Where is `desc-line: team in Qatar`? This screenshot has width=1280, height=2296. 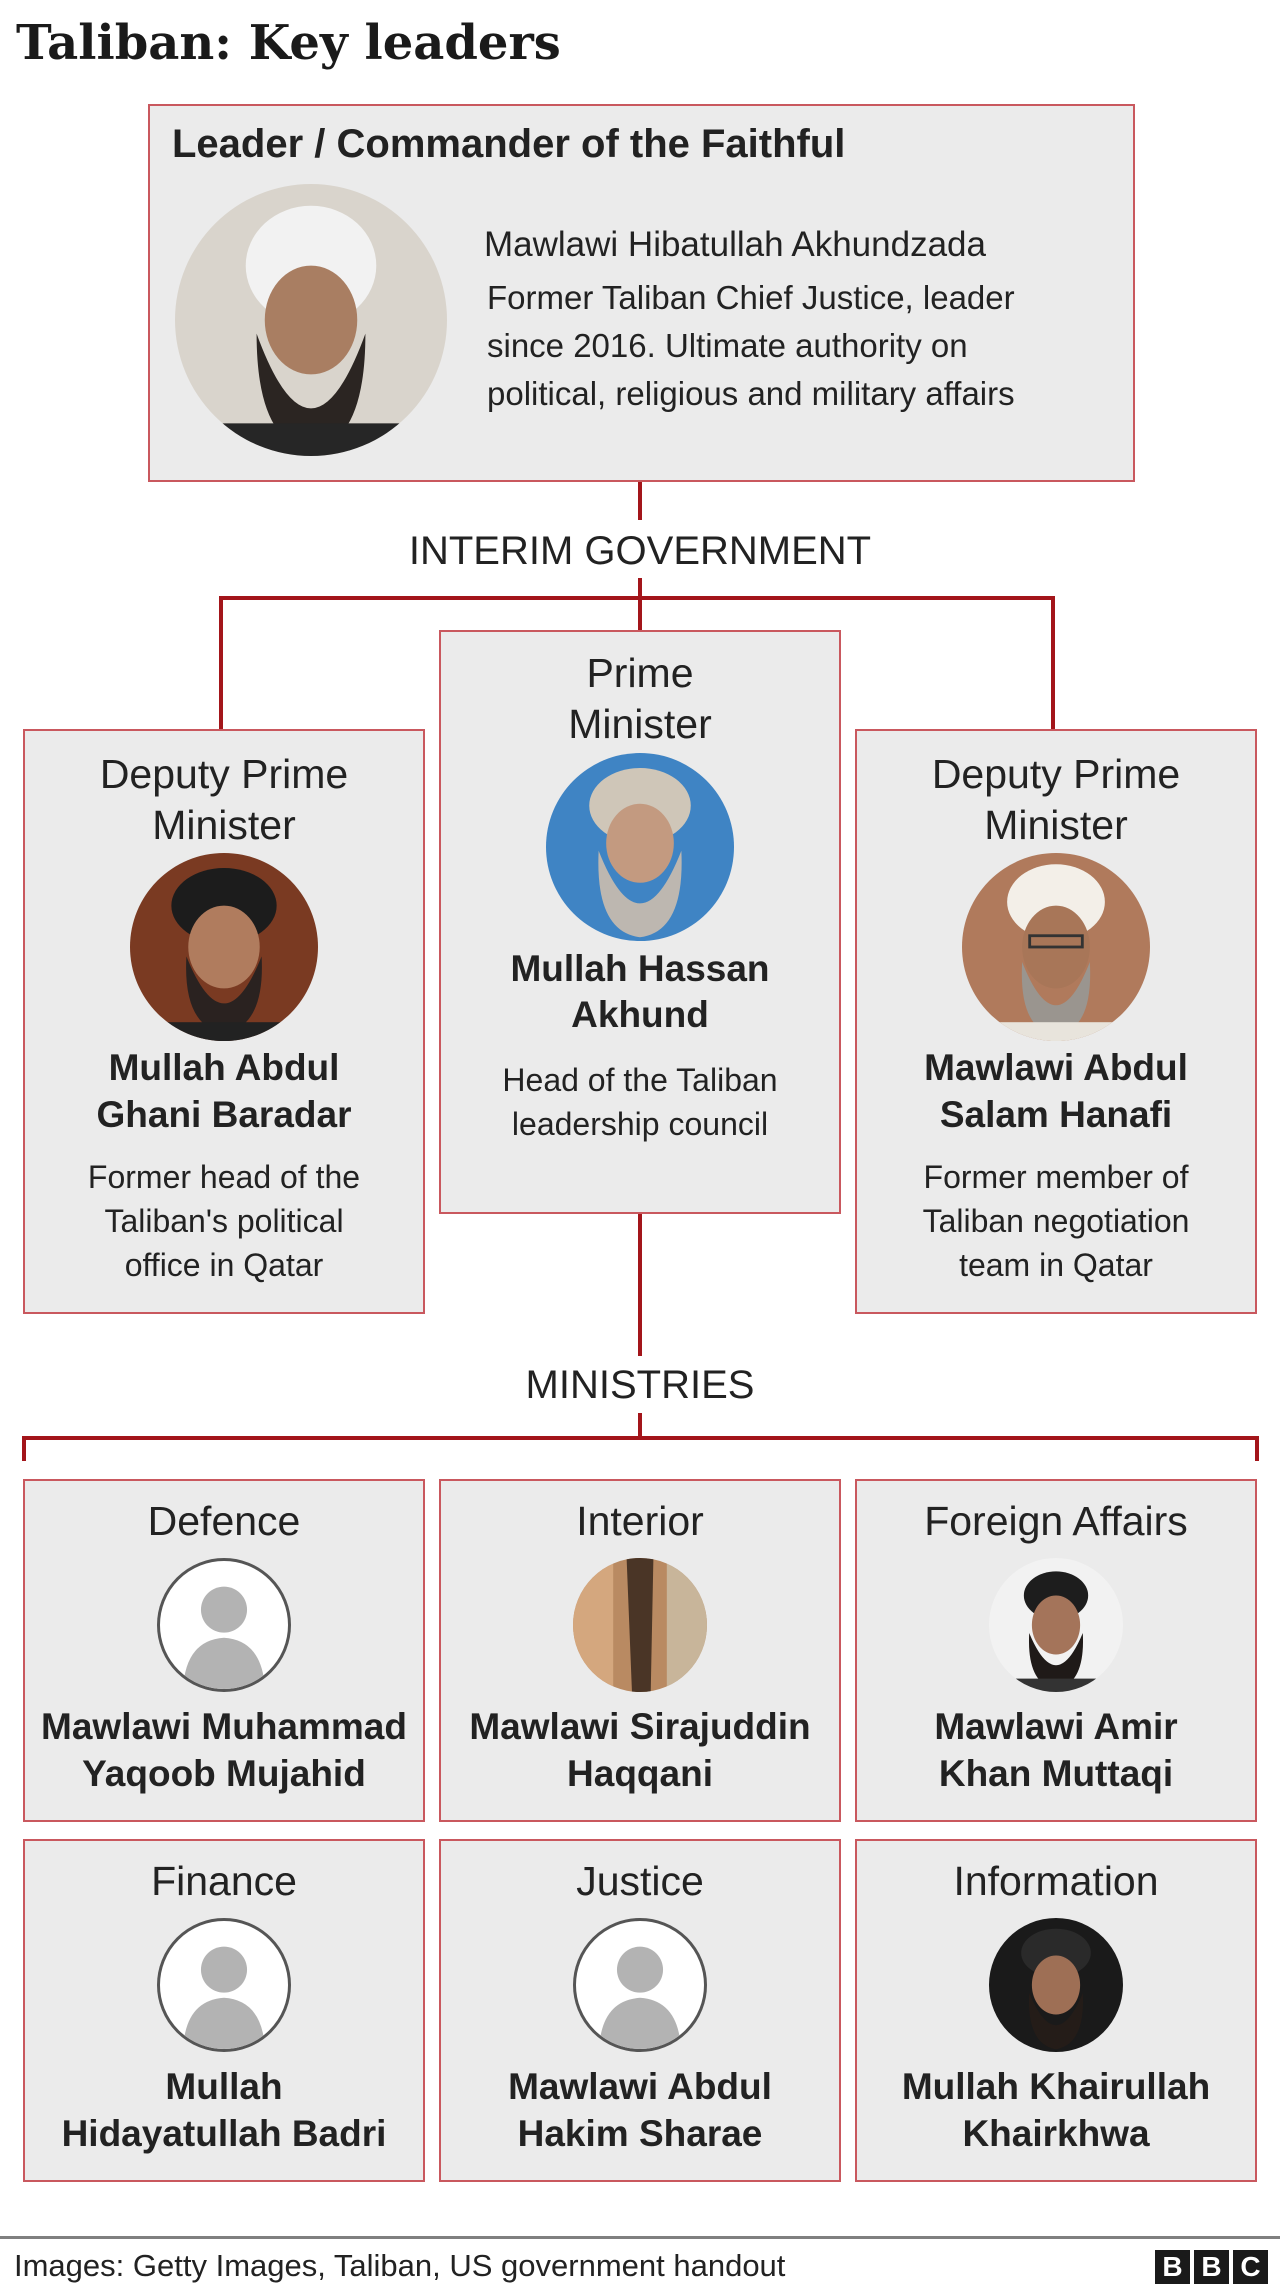
desc-line: team in Qatar is located at coordinates (1056, 1265).